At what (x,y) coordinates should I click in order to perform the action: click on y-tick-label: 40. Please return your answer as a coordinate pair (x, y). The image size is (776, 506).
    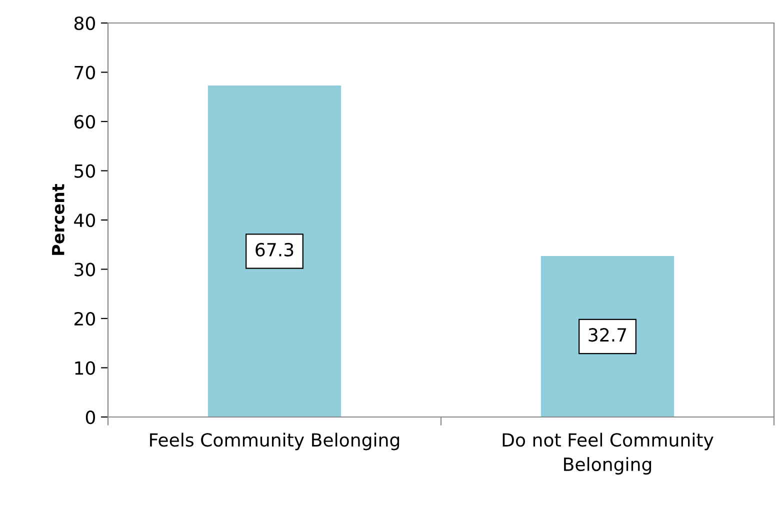
    Looking at the image, I should click on (84, 220).